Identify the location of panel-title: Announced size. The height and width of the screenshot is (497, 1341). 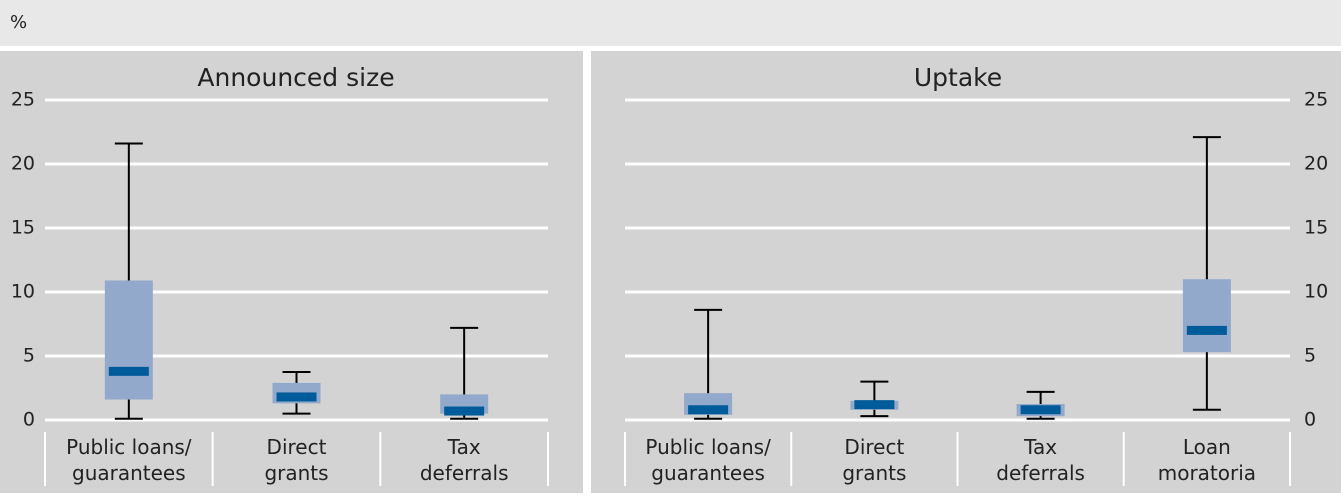
(295, 77).